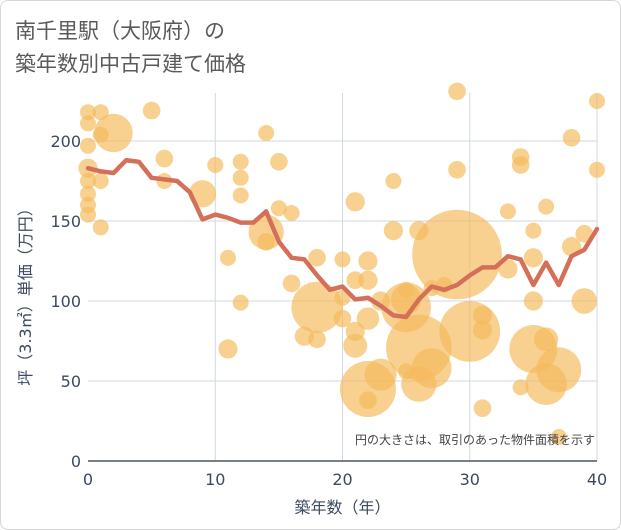  What do you see at coordinates (475, 439) in the screenshot?
I see `bubble-size-note: 円の大きさは、取引のあった物件面積を示す` at bounding box center [475, 439].